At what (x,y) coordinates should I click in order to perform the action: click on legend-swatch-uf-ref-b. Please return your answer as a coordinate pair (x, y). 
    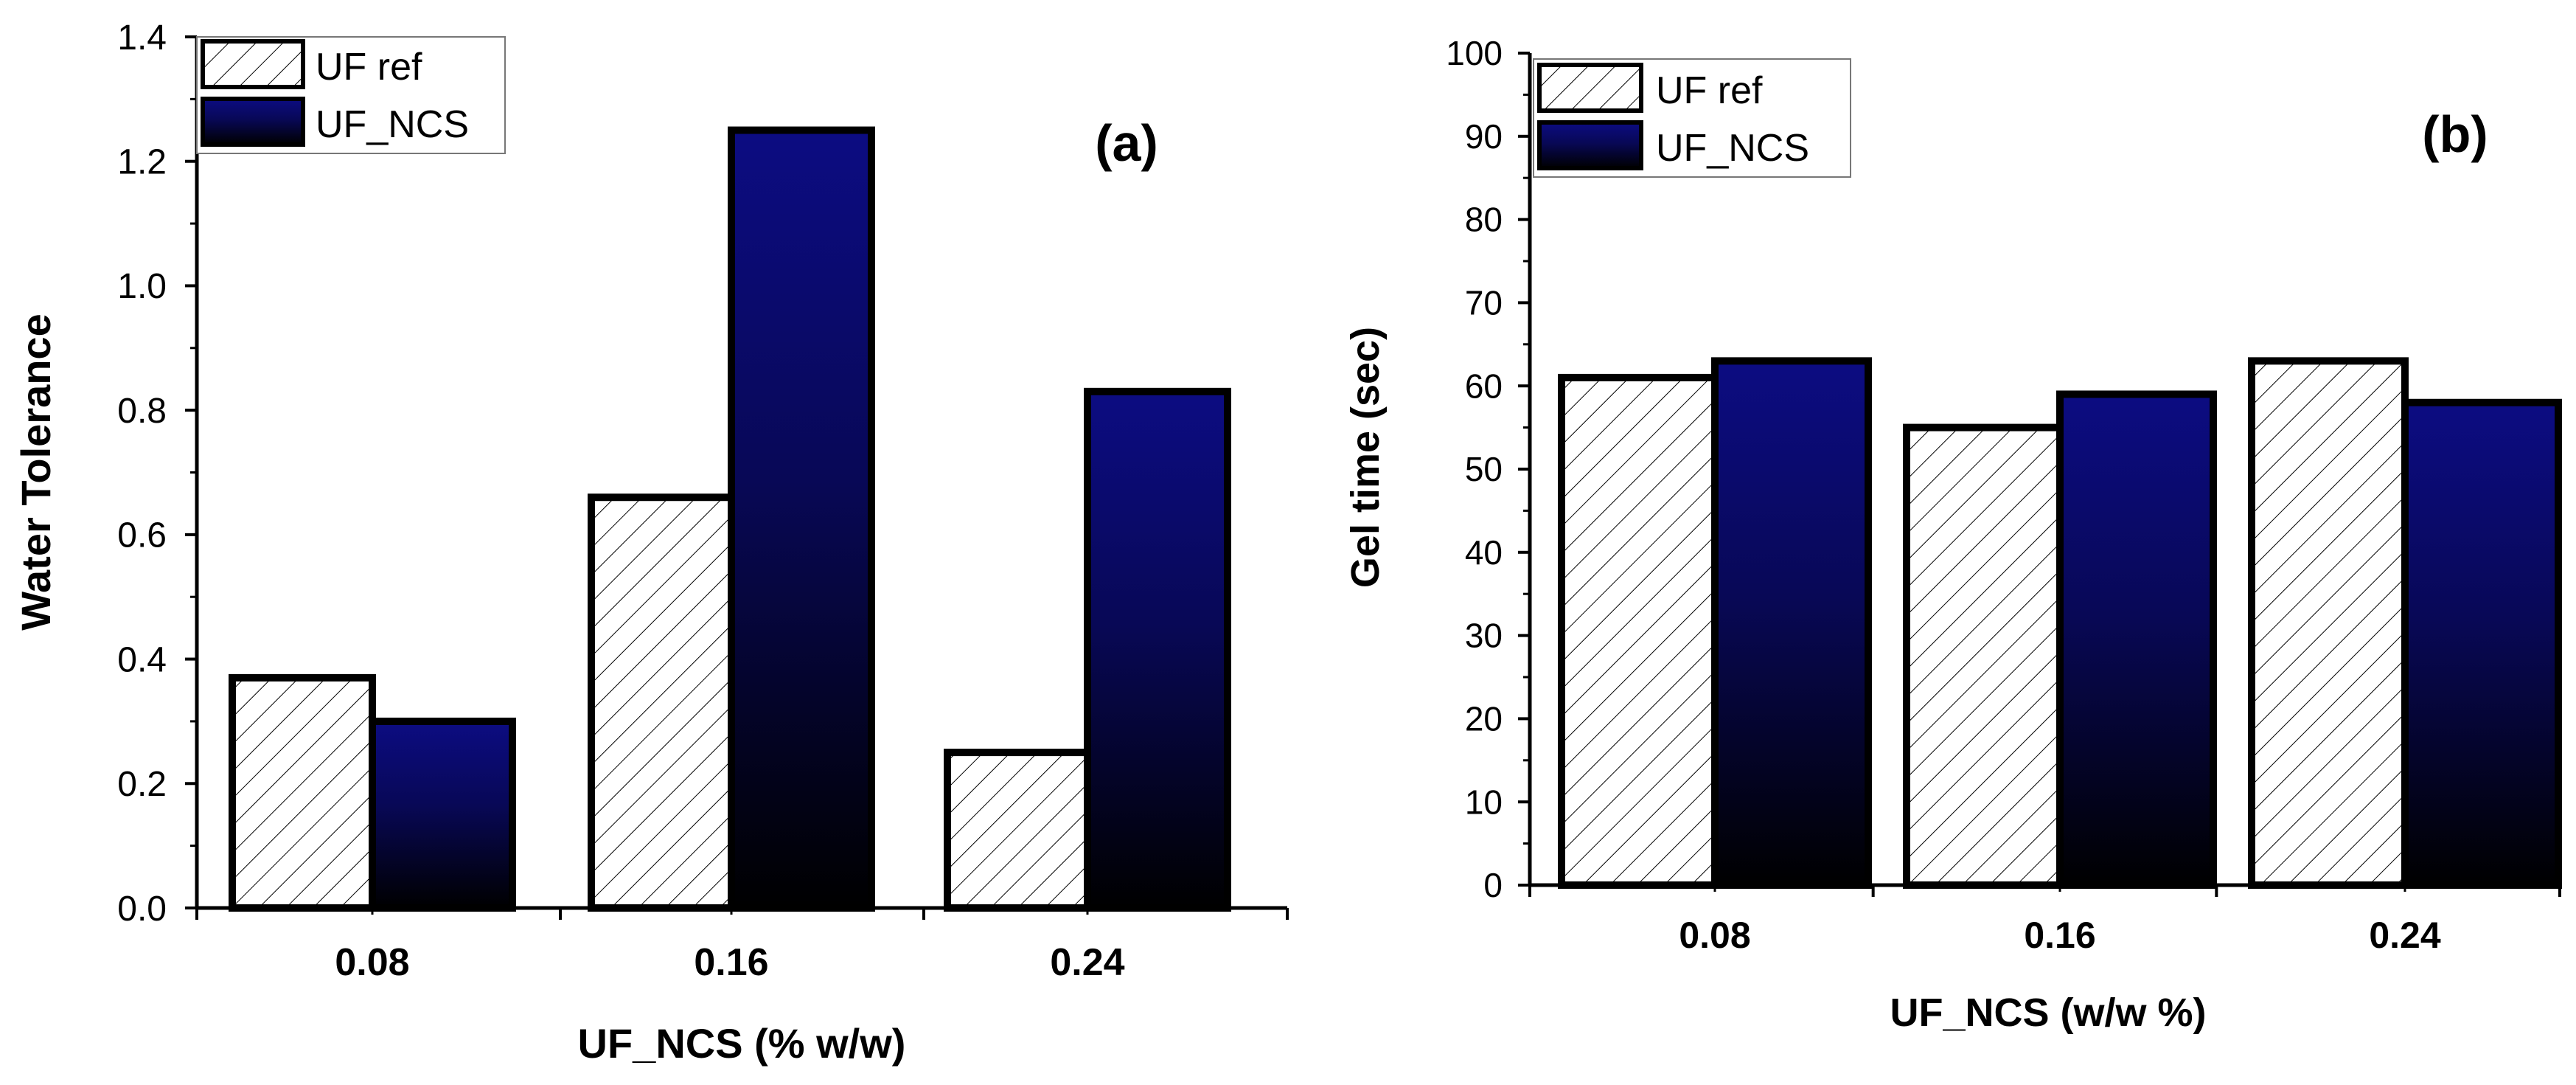
    Looking at the image, I should click on (1590, 88).